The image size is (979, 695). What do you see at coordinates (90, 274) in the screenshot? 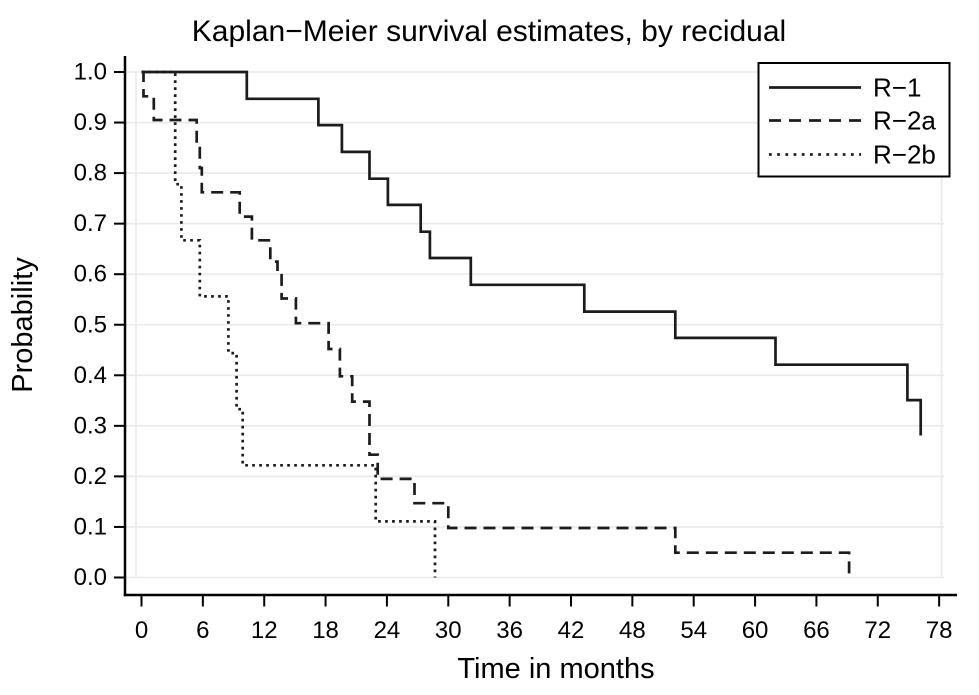
I see `y-tick-label-0.6: 0.6` at bounding box center [90, 274].